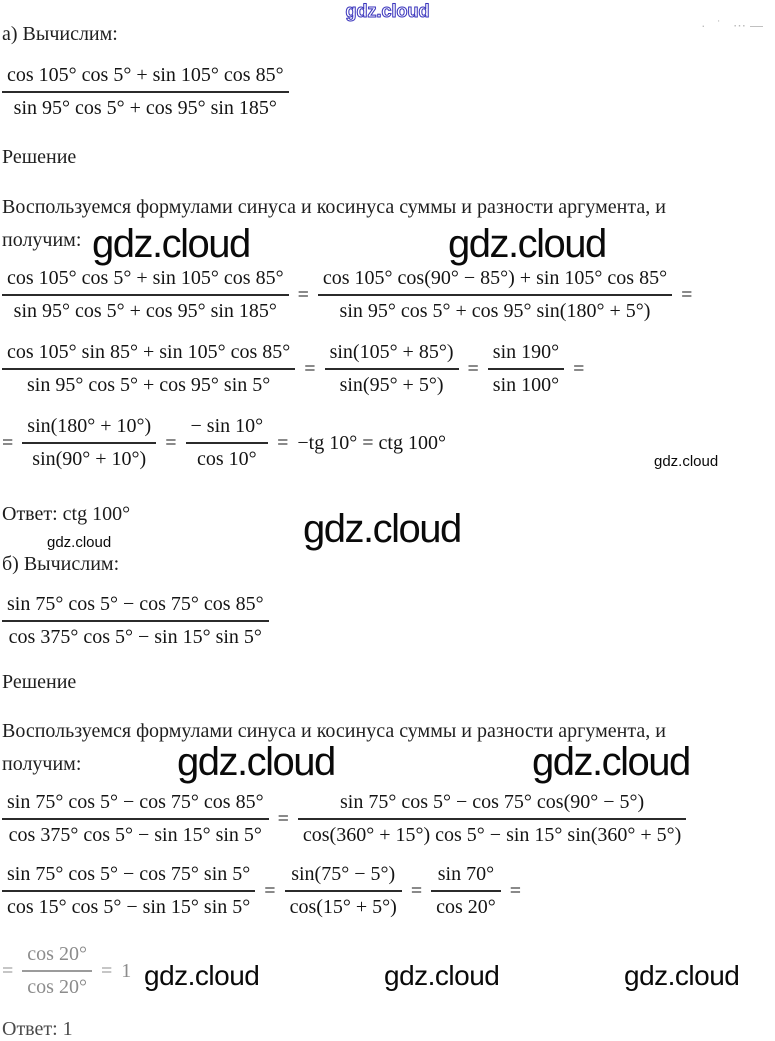  I want to click on equation-result: 1, so click(126, 970).